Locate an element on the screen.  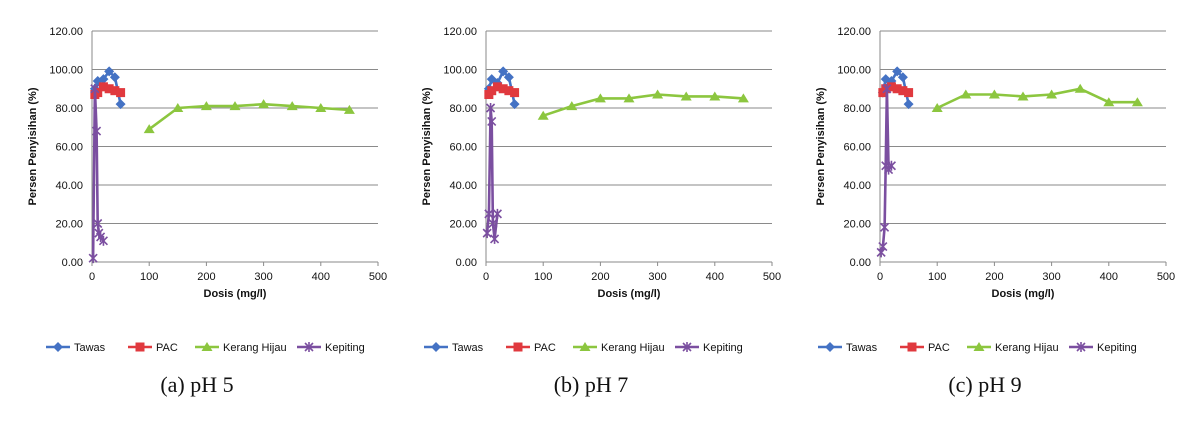
chart-caption: (a) pH 5 is located at coordinates (197, 384).